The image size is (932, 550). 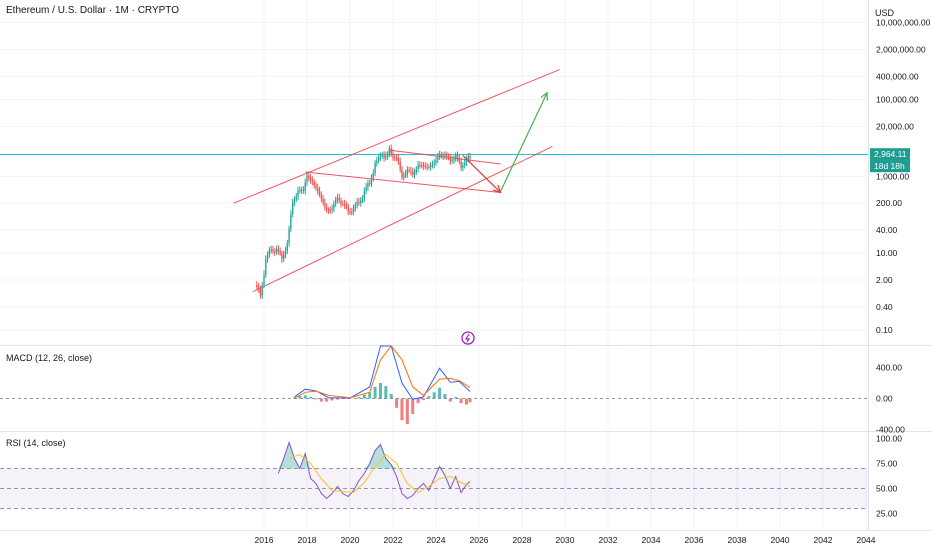 I want to click on time-tick-label: 2026, so click(x=479, y=540).